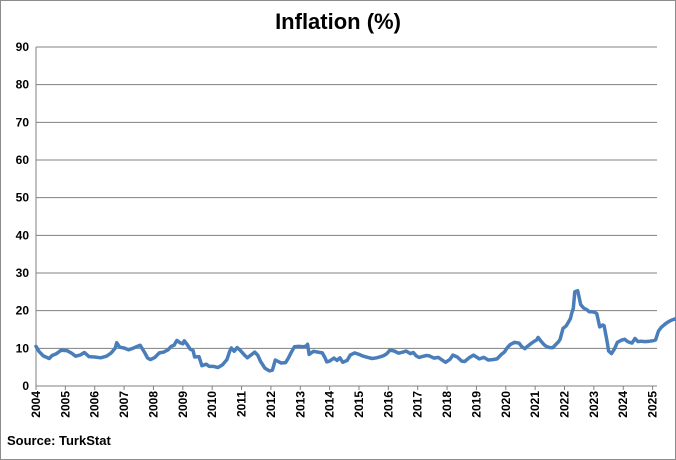 This screenshot has width=676, height=460. Describe the element at coordinates (25, 386) in the screenshot. I see `y-tick-label: 0` at that location.